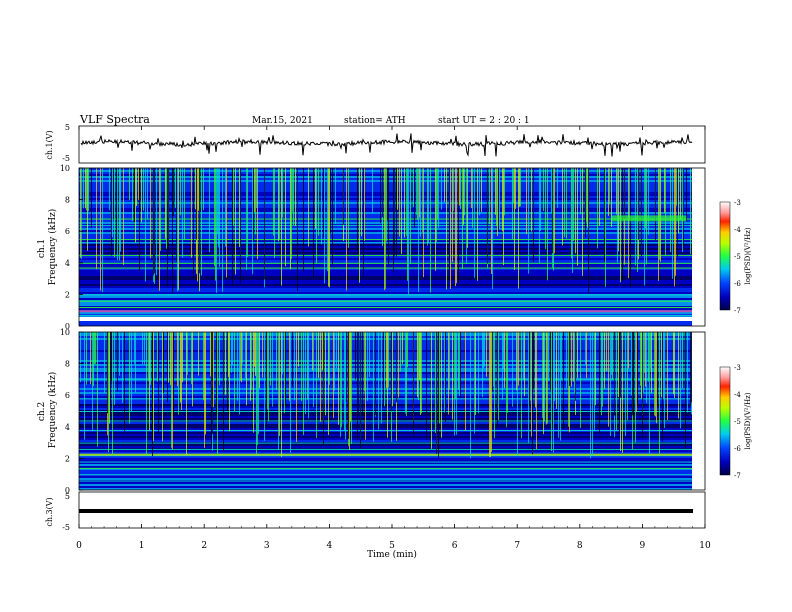 This screenshot has width=792, height=612. I want to click on ch1-colorbar-ticks: -3 -4 -5 -6 -7, so click(737, 257).